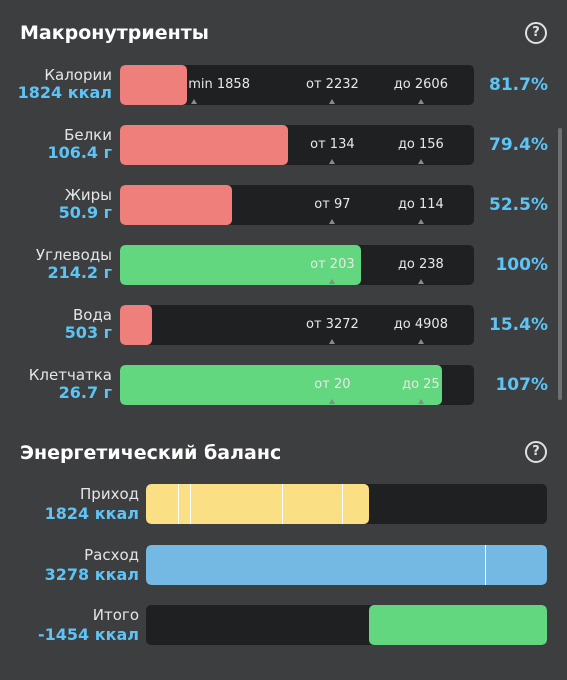 The width and height of the screenshot is (567, 680). I want to click on energy-title: Энергетический баланс, so click(151, 453).